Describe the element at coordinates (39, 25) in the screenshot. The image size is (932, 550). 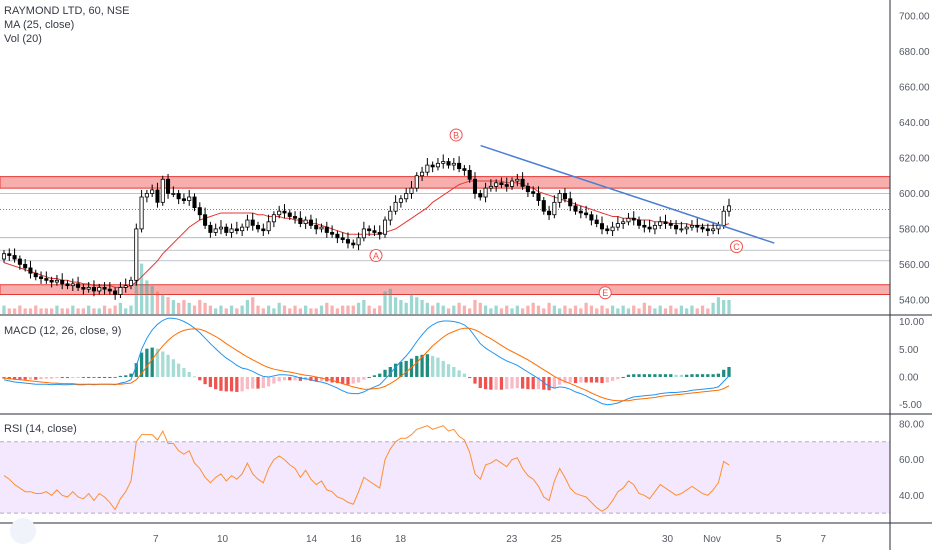
I see `ma-legend: MA (25, close)` at that location.